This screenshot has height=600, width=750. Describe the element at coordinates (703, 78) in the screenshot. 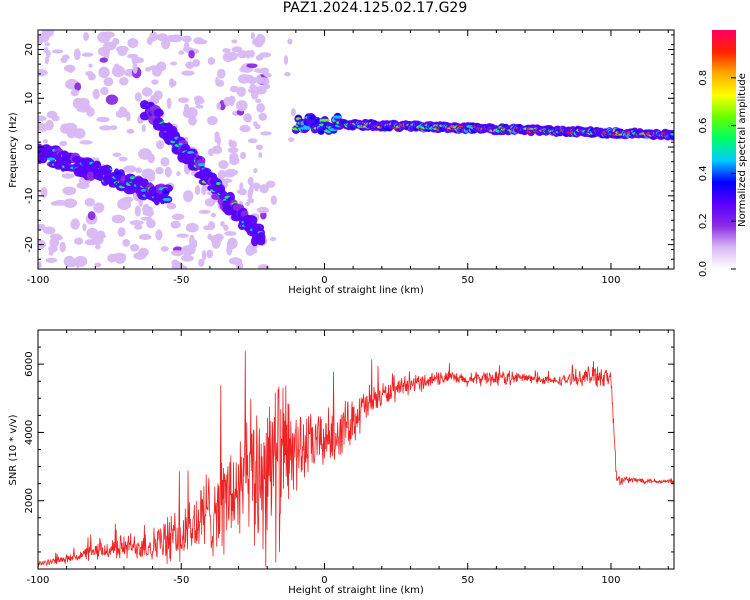

I see `colorbar-tick-label: 0.8` at that location.